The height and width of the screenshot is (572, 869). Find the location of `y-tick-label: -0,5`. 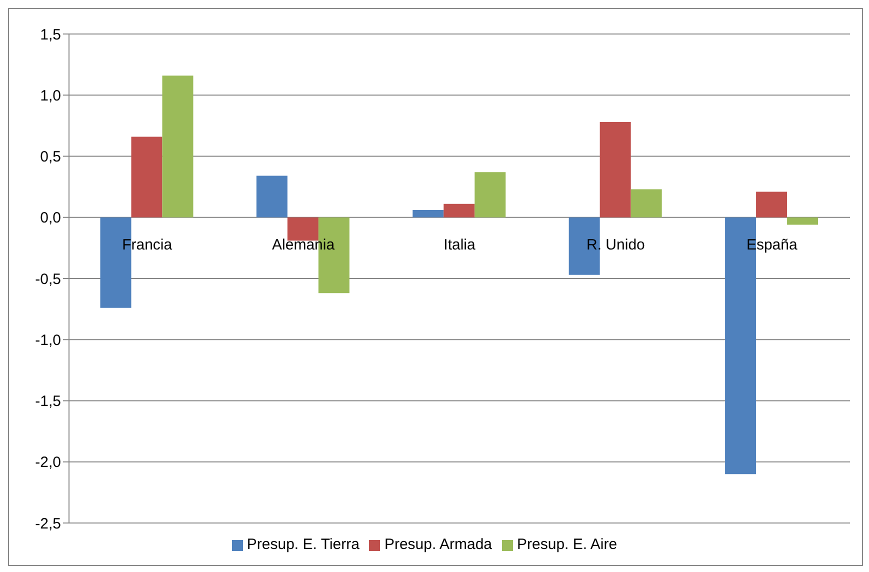

y-tick-label: -0,5 is located at coordinates (48, 279).